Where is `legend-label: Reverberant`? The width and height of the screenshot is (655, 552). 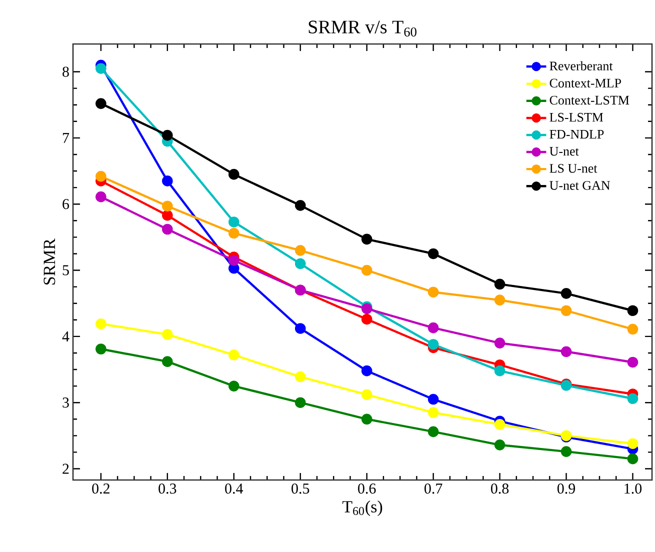 legend-label: Reverberant is located at coordinates (581, 65).